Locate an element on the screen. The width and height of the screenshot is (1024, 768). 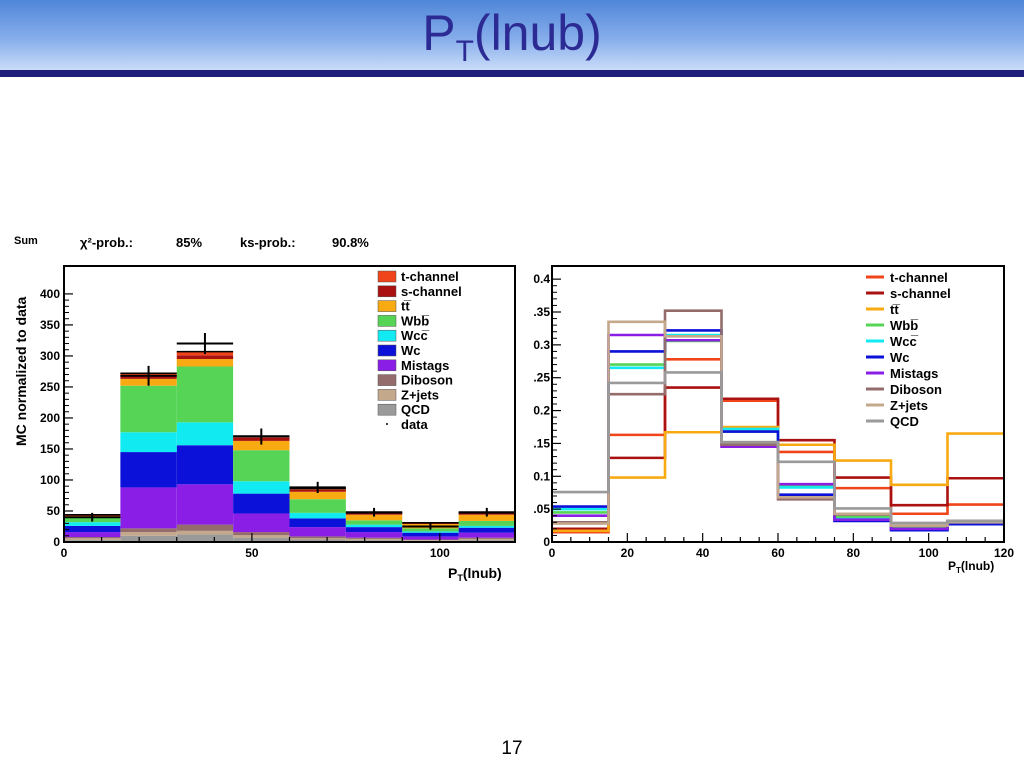
right-x-tick-label: 20 is located at coordinates (628, 553).